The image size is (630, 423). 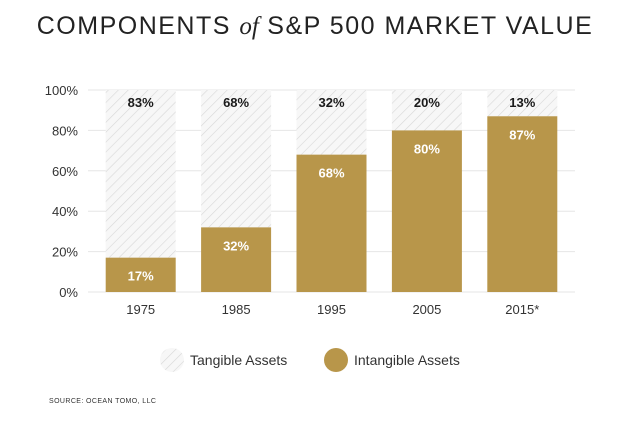 What do you see at coordinates (236, 102) in the screenshot?
I see `tangible-value-label: 68%` at bounding box center [236, 102].